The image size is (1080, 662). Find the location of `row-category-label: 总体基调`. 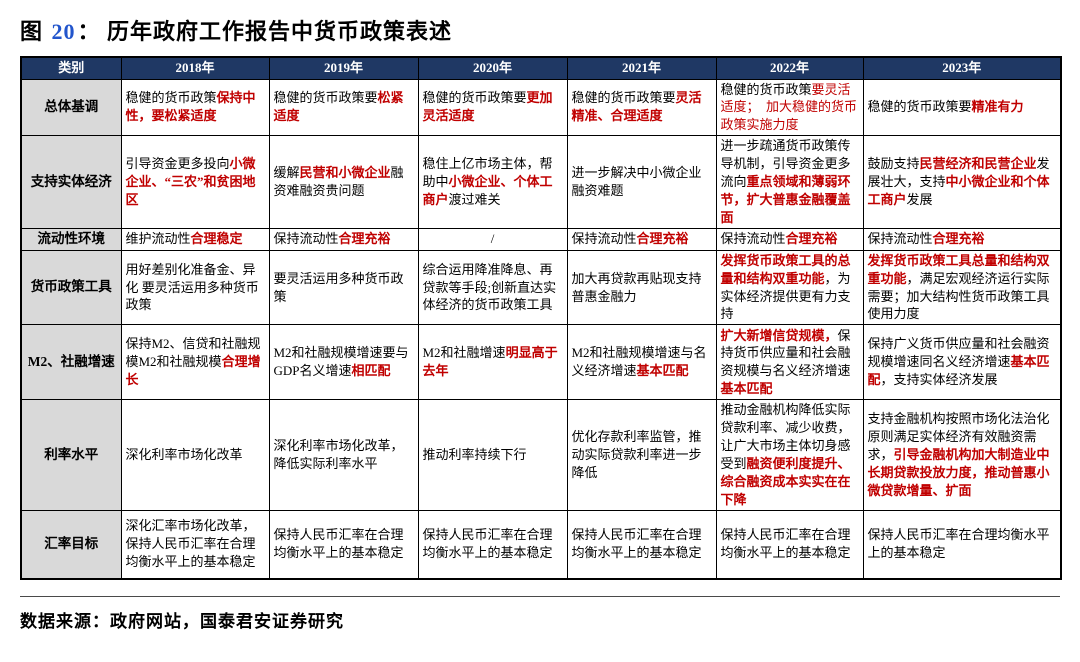

row-category-label: 总体基调 is located at coordinates (71, 107).